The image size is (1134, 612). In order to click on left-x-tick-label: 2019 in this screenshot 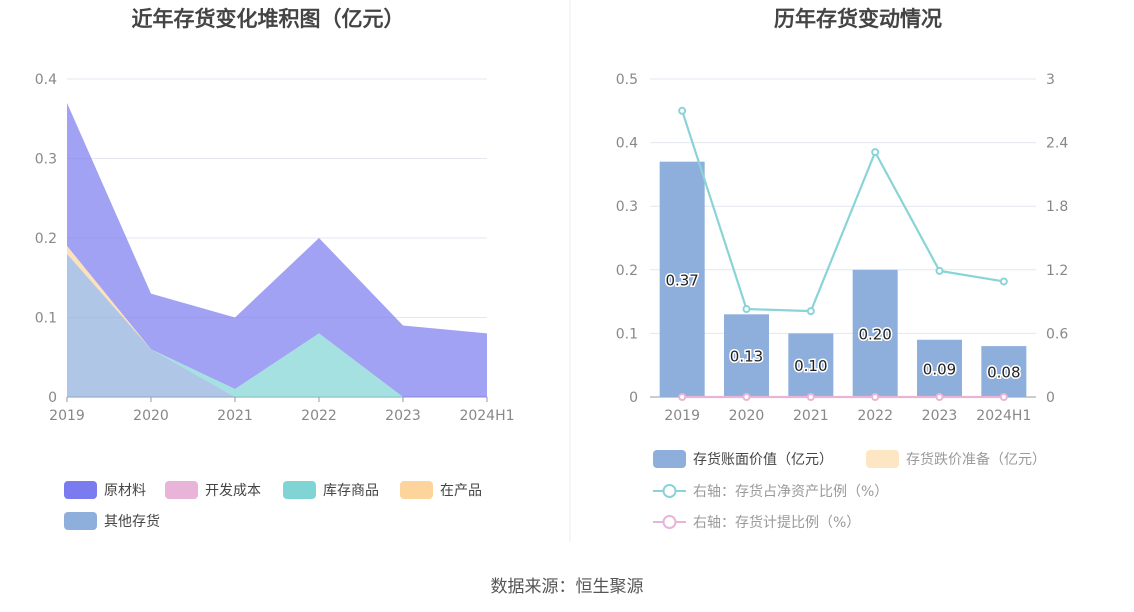, I will do `click(67, 416)`.